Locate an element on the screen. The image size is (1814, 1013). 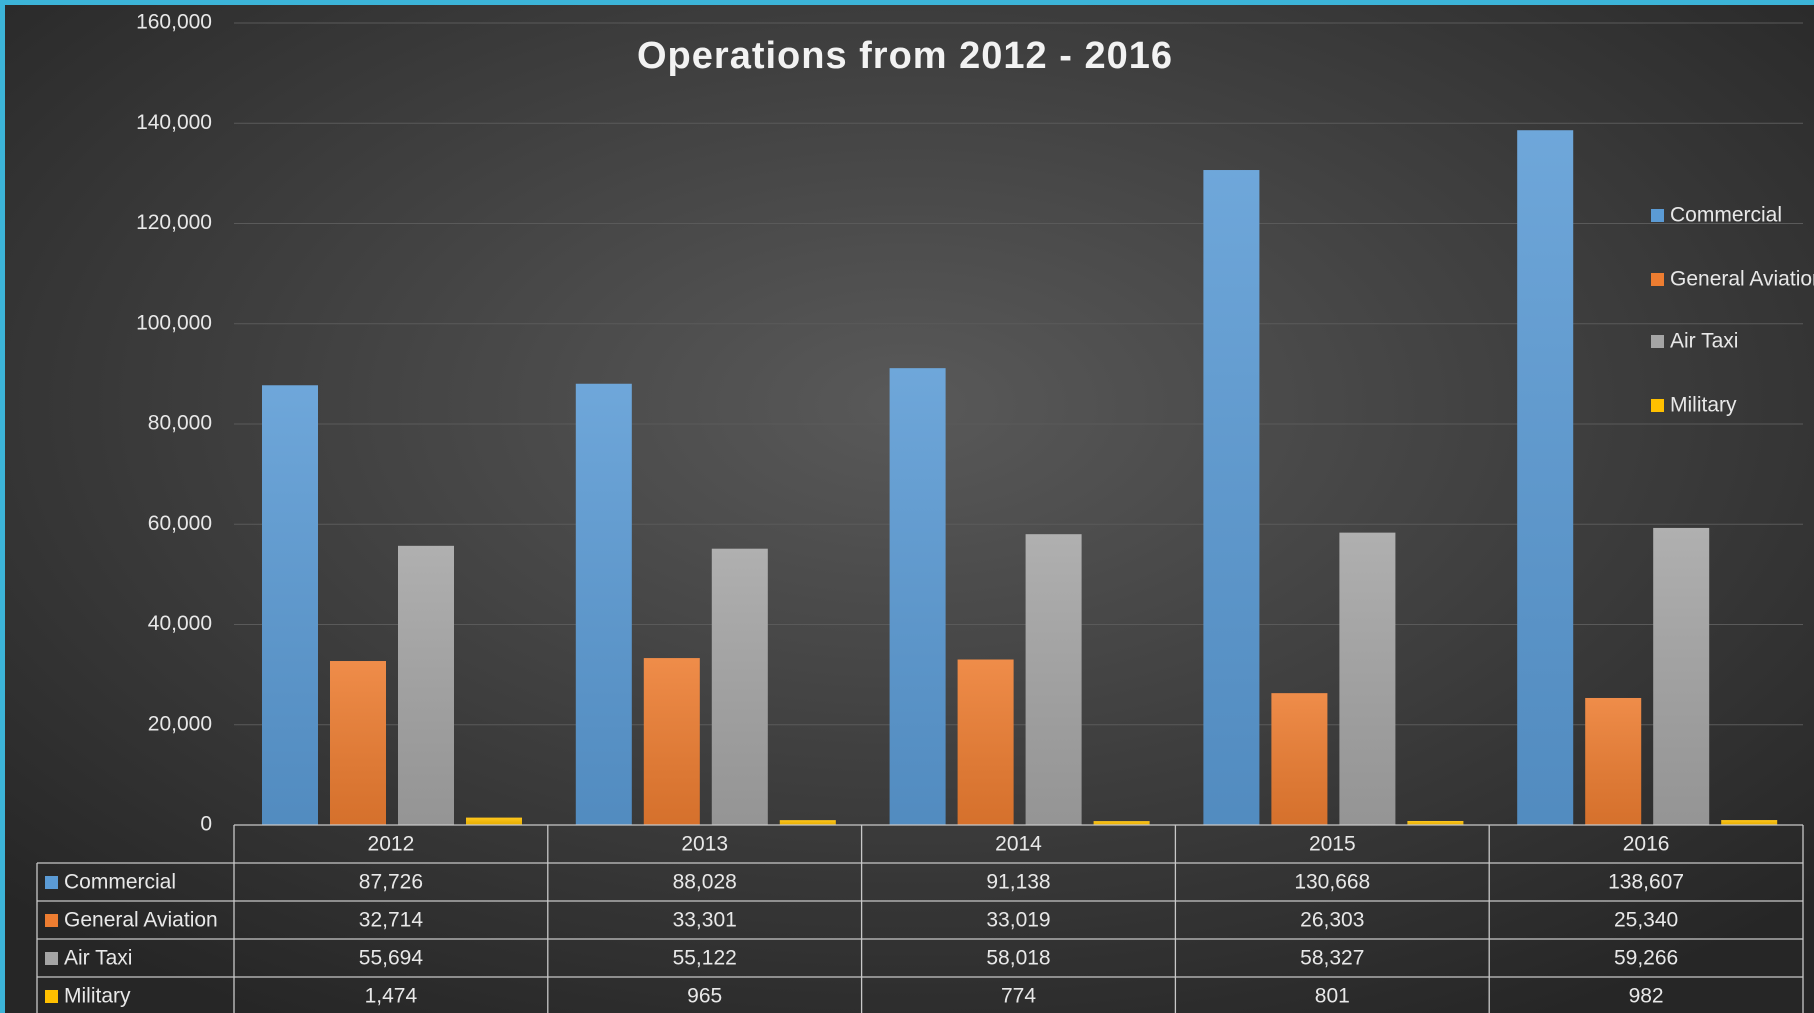
x-tick-label: 2012 is located at coordinates (391, 844).